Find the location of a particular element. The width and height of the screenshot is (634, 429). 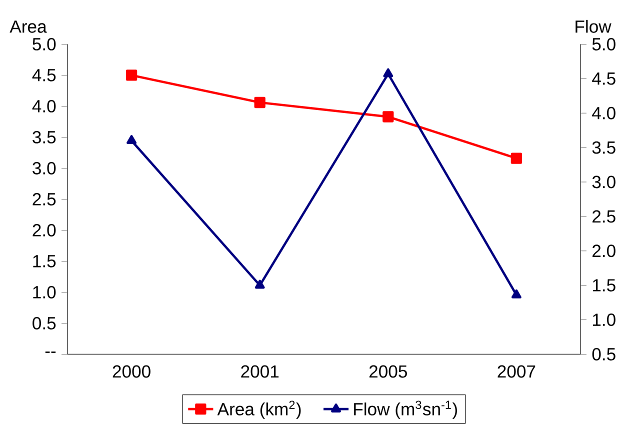

y2-tick-label: 0.5 is located at coordinates (604, 354).